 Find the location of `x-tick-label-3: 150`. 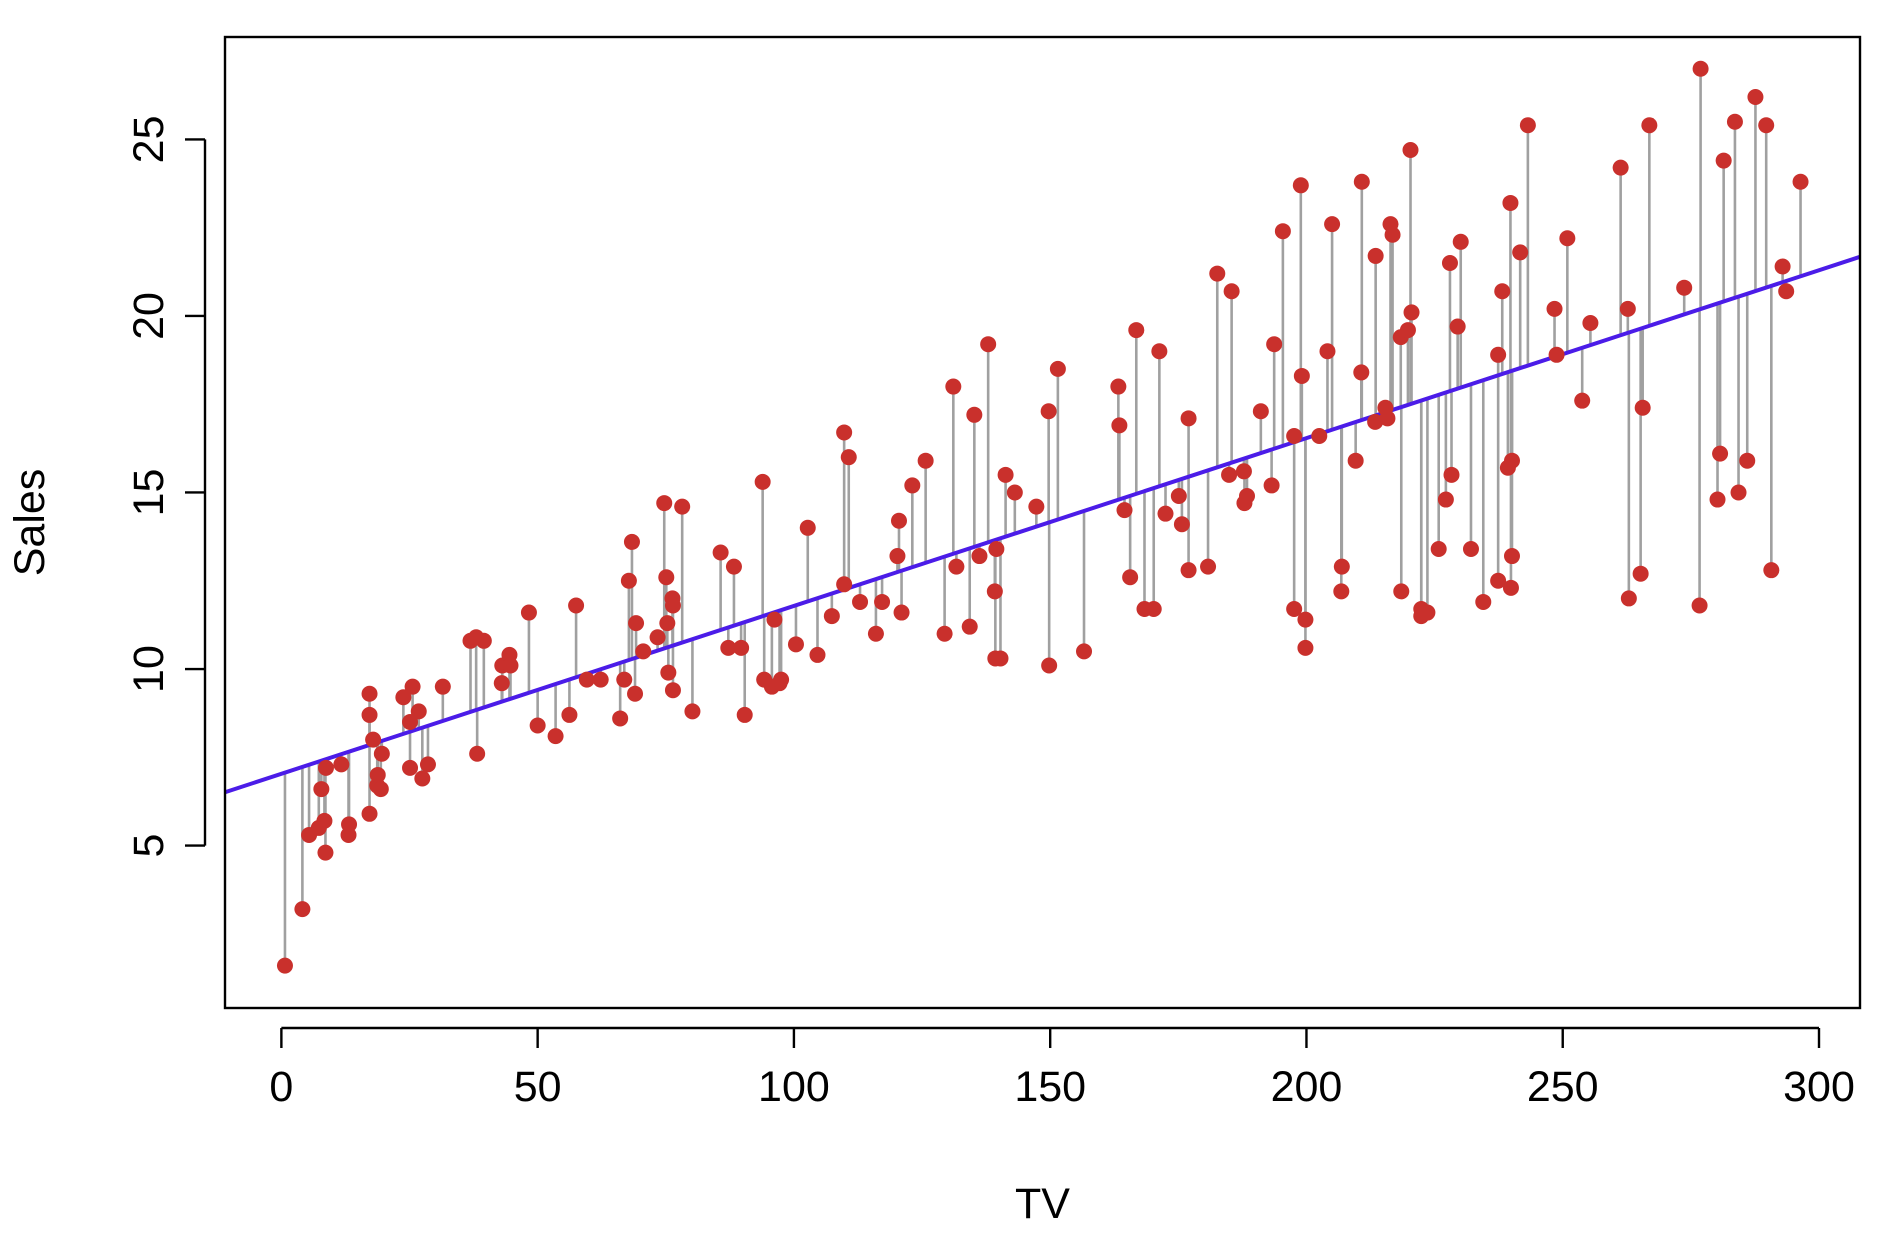

x-tick-label-3: 150 is located at coordinates (1050, 1087).